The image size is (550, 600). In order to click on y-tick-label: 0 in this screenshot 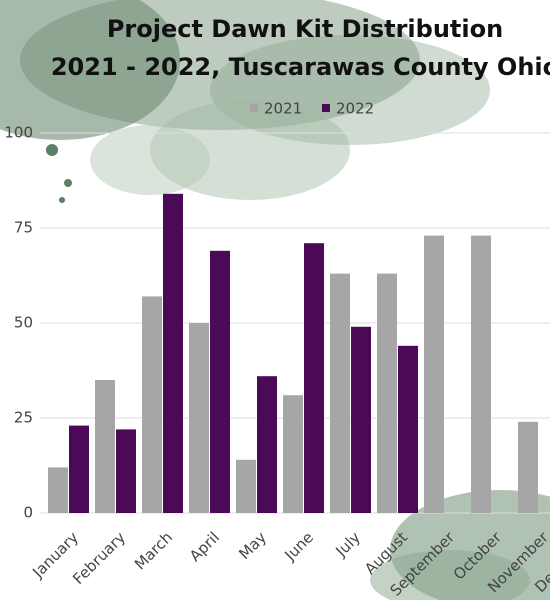, I will do `click(28, 513)`.